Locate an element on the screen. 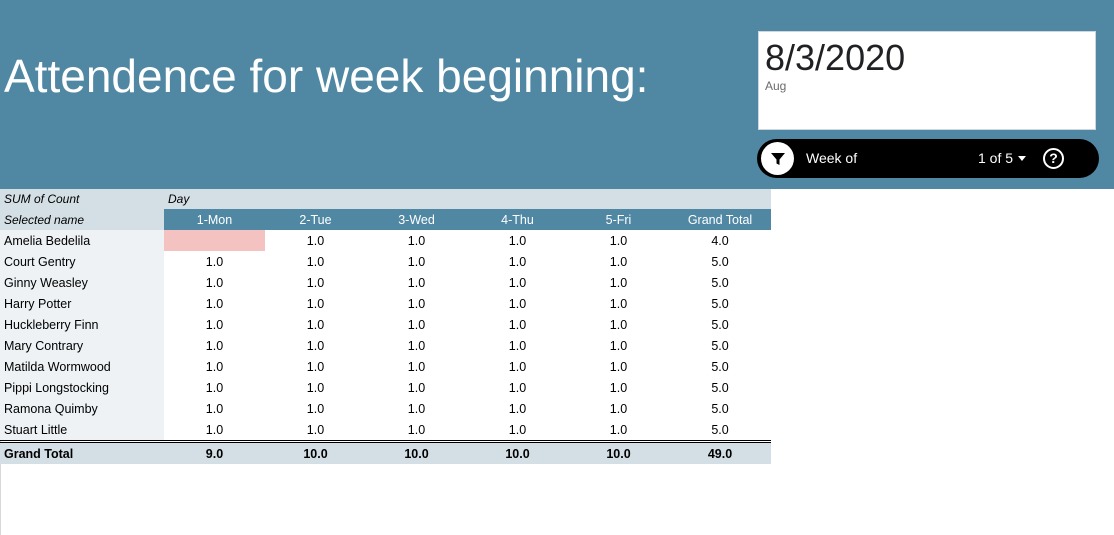 This screenshot has height=535, width=1114. row-label: Harry Potter is located at coordinates (82, 303).